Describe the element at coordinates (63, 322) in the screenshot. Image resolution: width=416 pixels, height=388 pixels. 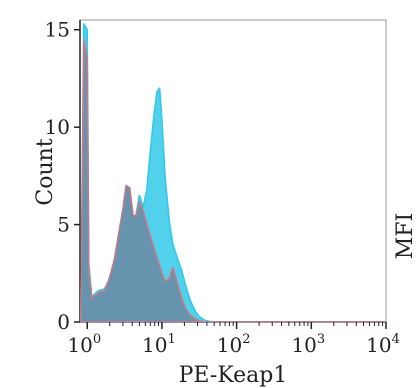
I see `y-tick-label: 0` at that location.